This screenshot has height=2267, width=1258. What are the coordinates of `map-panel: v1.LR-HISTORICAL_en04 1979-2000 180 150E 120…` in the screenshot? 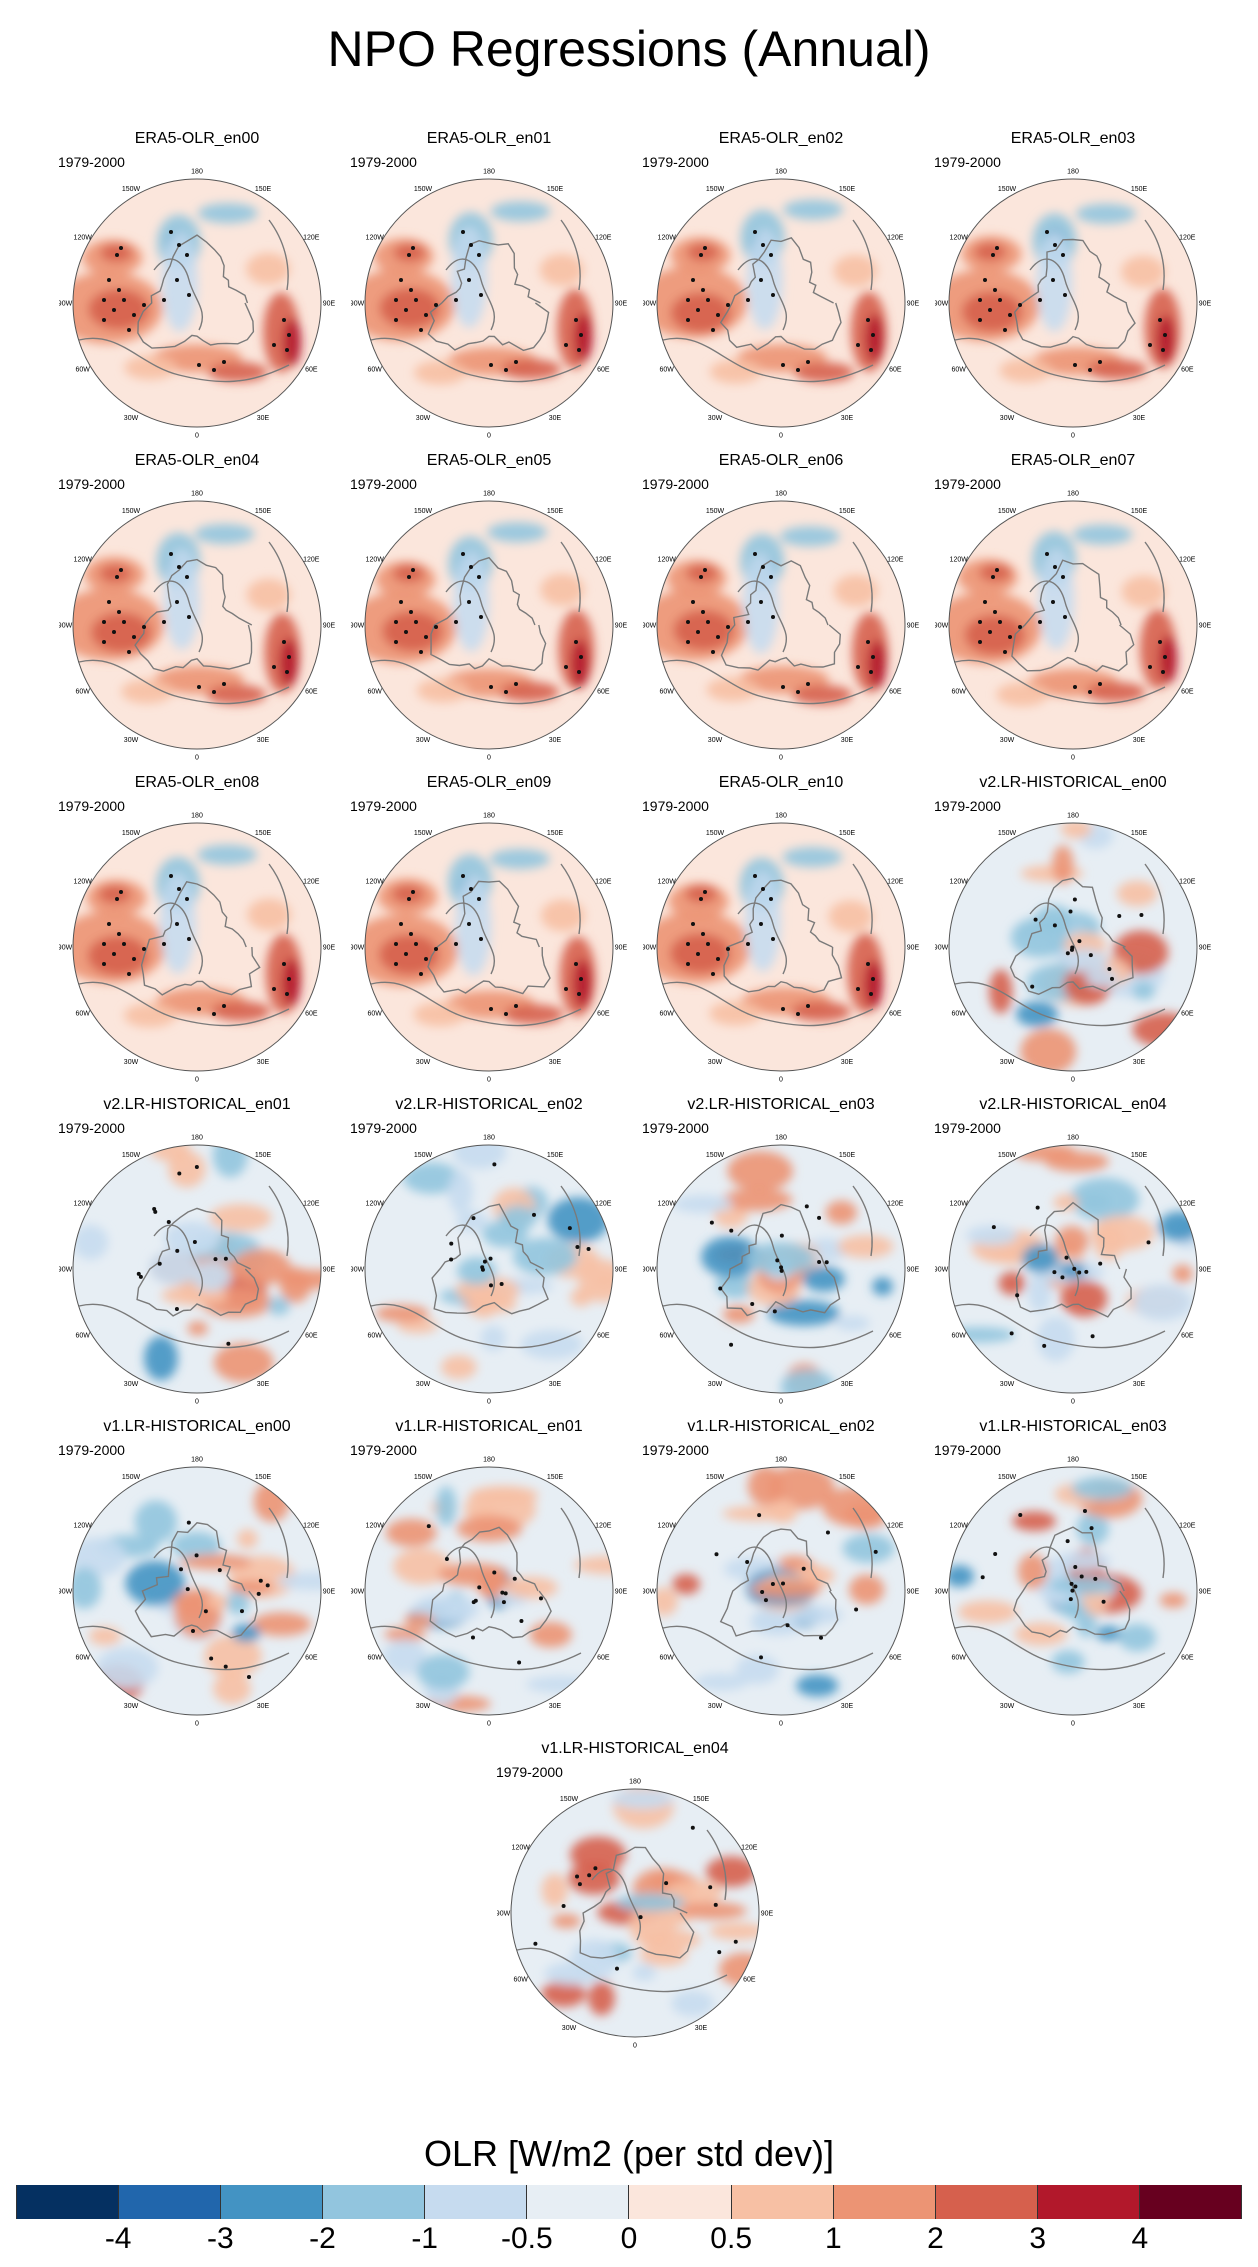 It's located at (635, 1900).